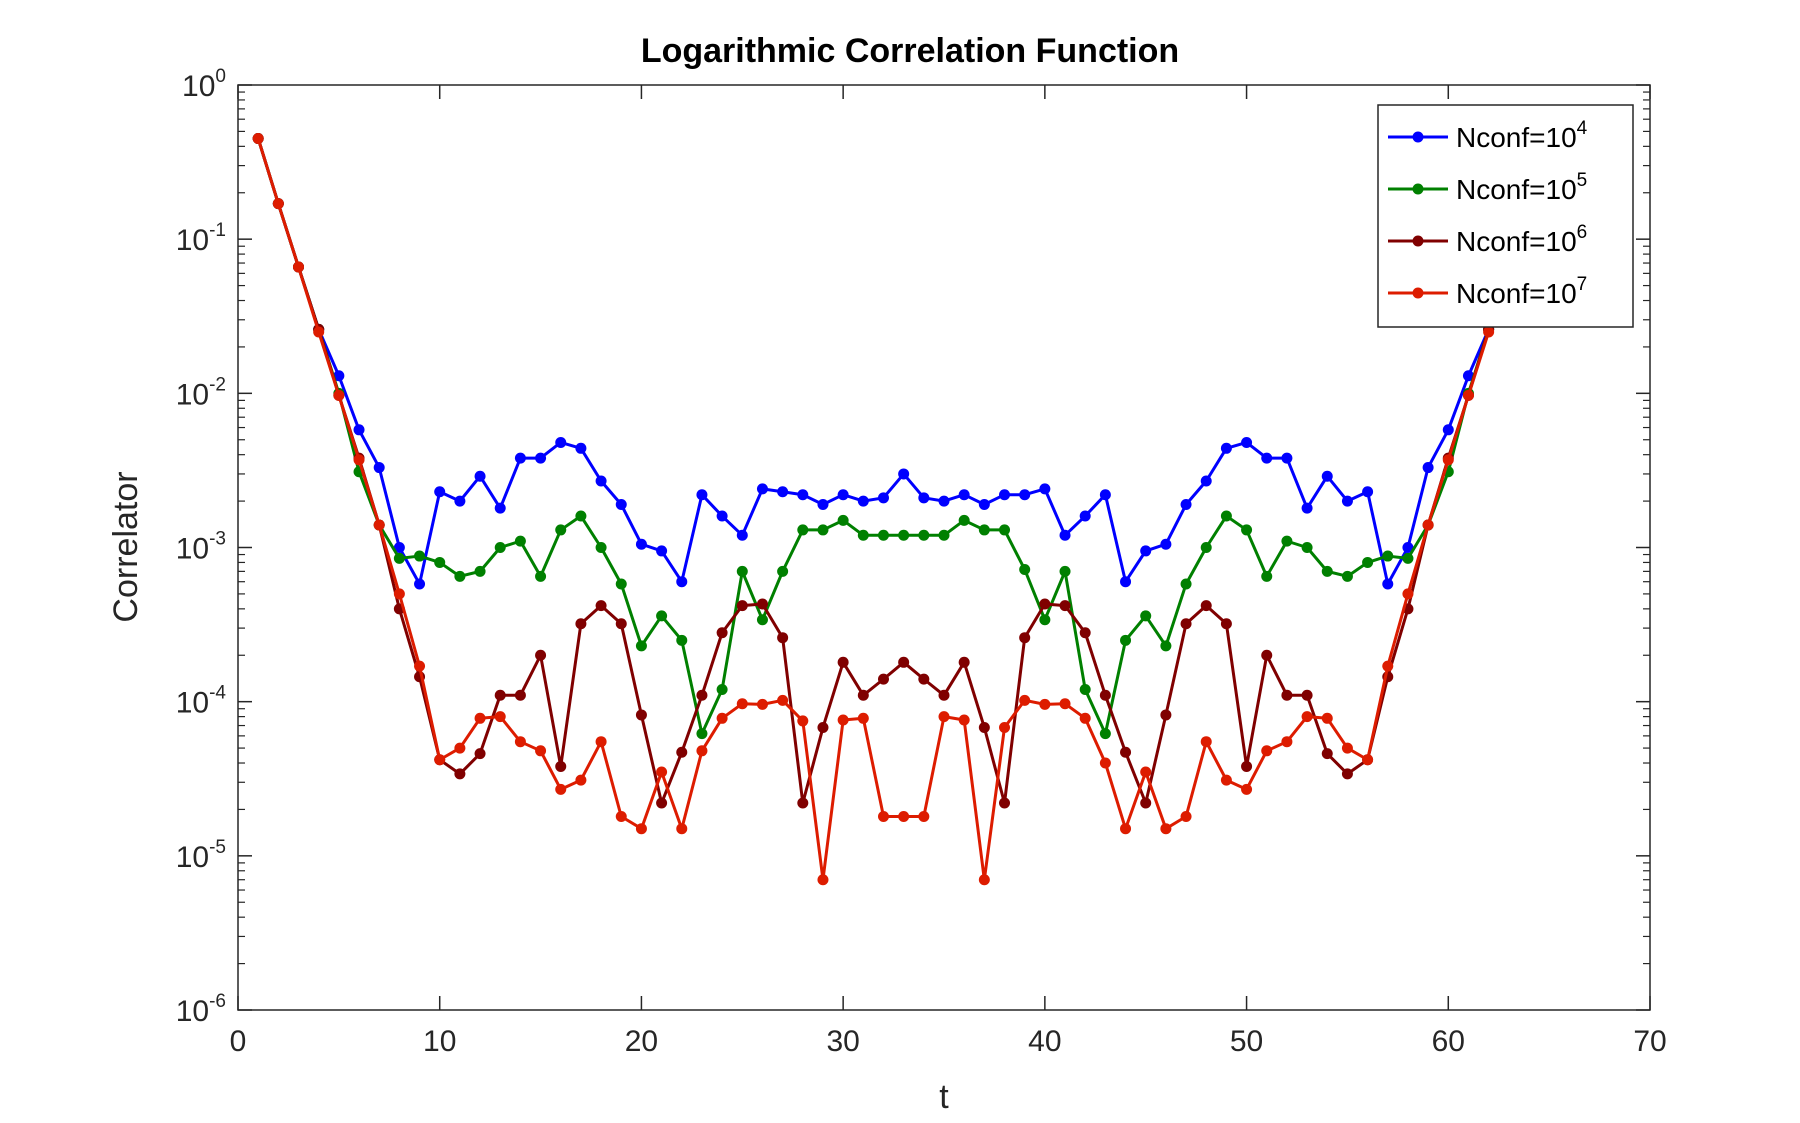  I want to click on y-tick-label: 10⁻¹, so click(201, 238).